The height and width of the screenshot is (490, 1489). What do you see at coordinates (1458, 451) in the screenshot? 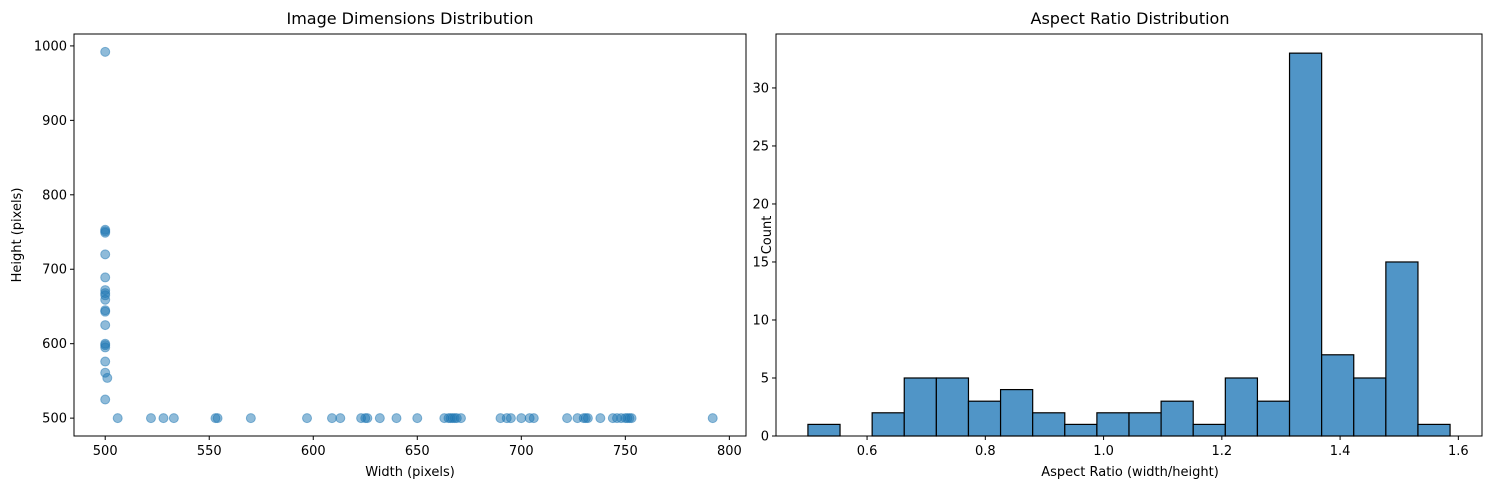
I see `histogram-x-tick-label: 1.6` at bounding box center [1458, 451].